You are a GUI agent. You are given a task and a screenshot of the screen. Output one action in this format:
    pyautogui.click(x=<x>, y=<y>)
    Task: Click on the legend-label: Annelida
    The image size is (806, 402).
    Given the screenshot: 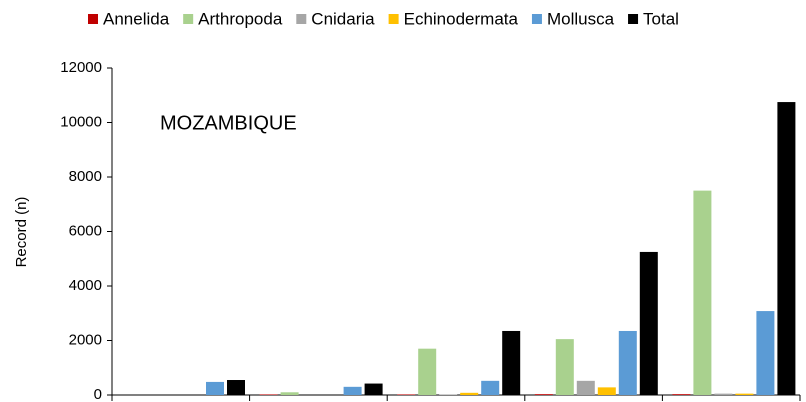 What is the action you would take?
    pyautogui.click(x=136, y=18)
    